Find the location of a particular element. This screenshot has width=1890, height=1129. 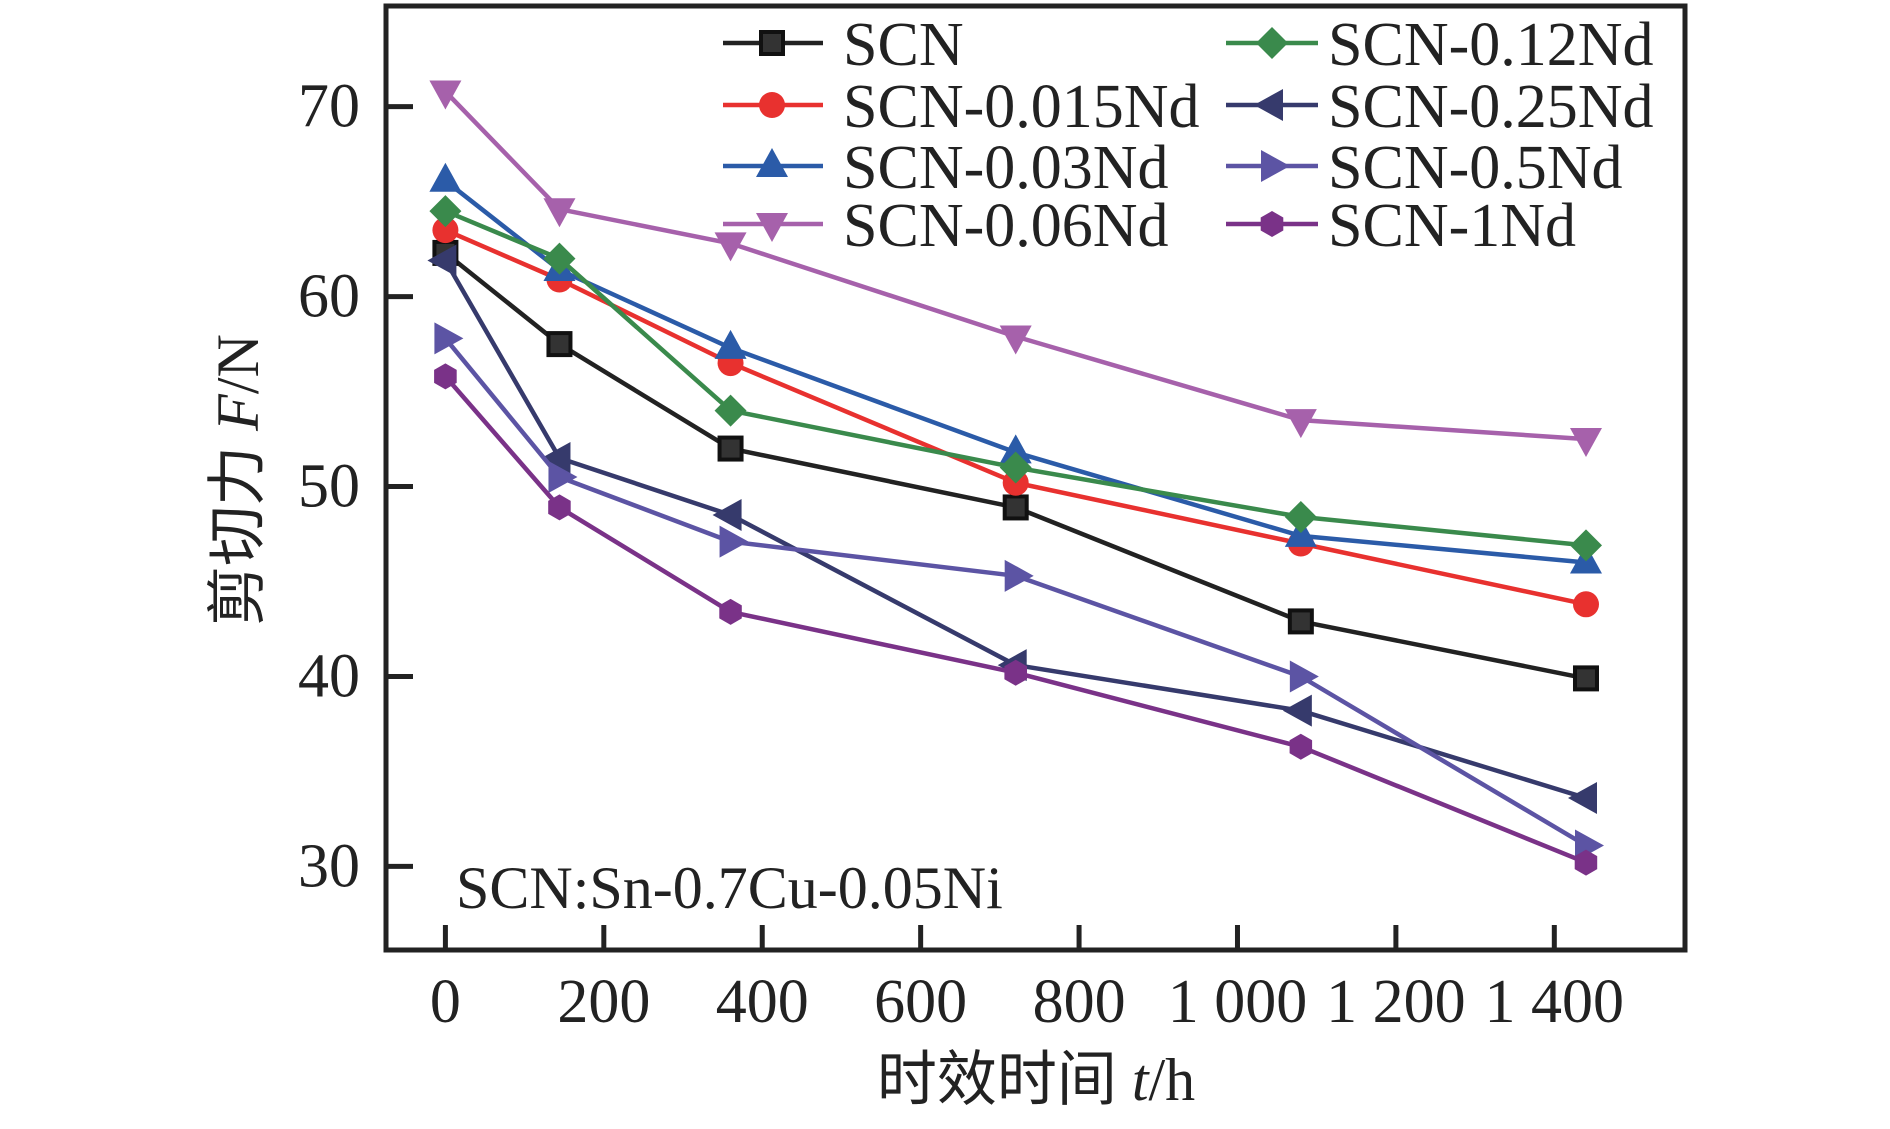

legend-marker-triangle-up-icon is located at coordinates (772, 162).